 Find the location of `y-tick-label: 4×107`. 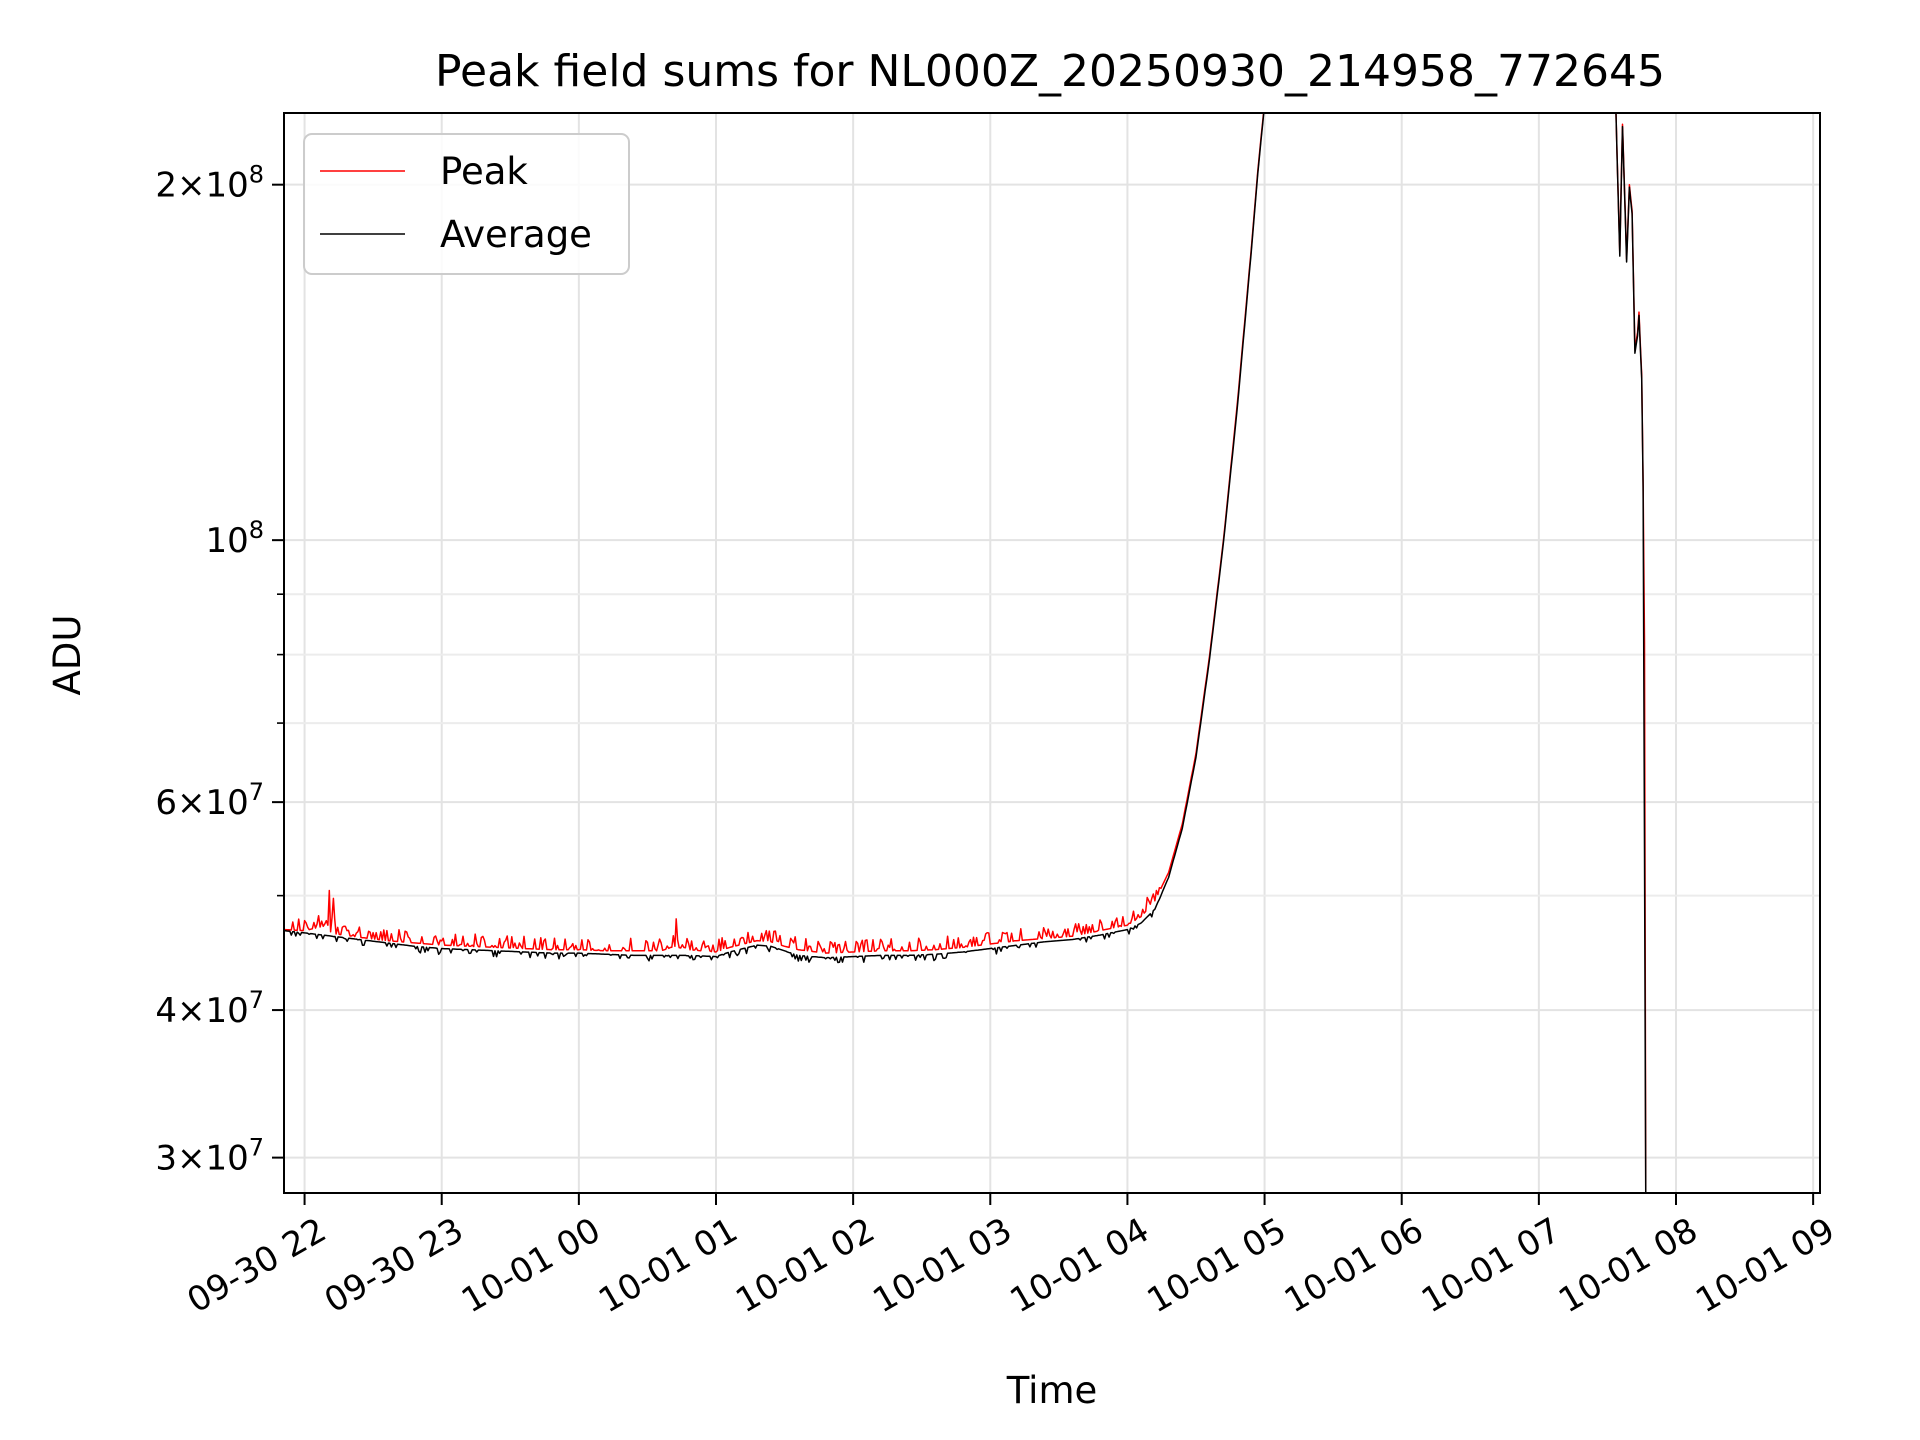

y-tick-label: 4×107 is located at coordinates (209, 1008).